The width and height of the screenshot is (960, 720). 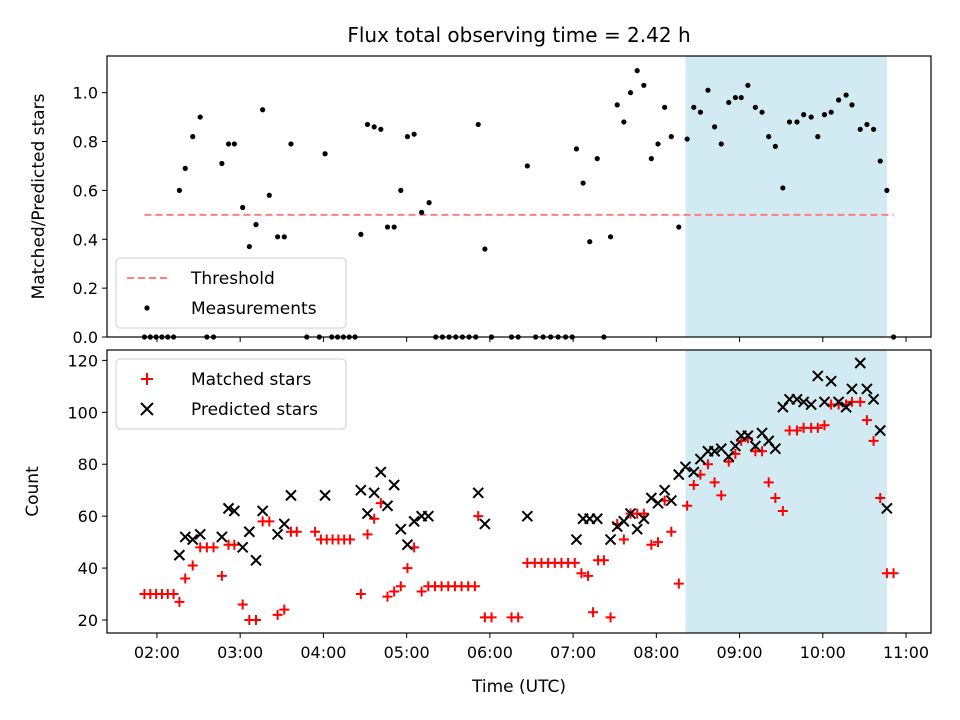 I want to click on legend-label: Measurements, so click(x=254, y=309).